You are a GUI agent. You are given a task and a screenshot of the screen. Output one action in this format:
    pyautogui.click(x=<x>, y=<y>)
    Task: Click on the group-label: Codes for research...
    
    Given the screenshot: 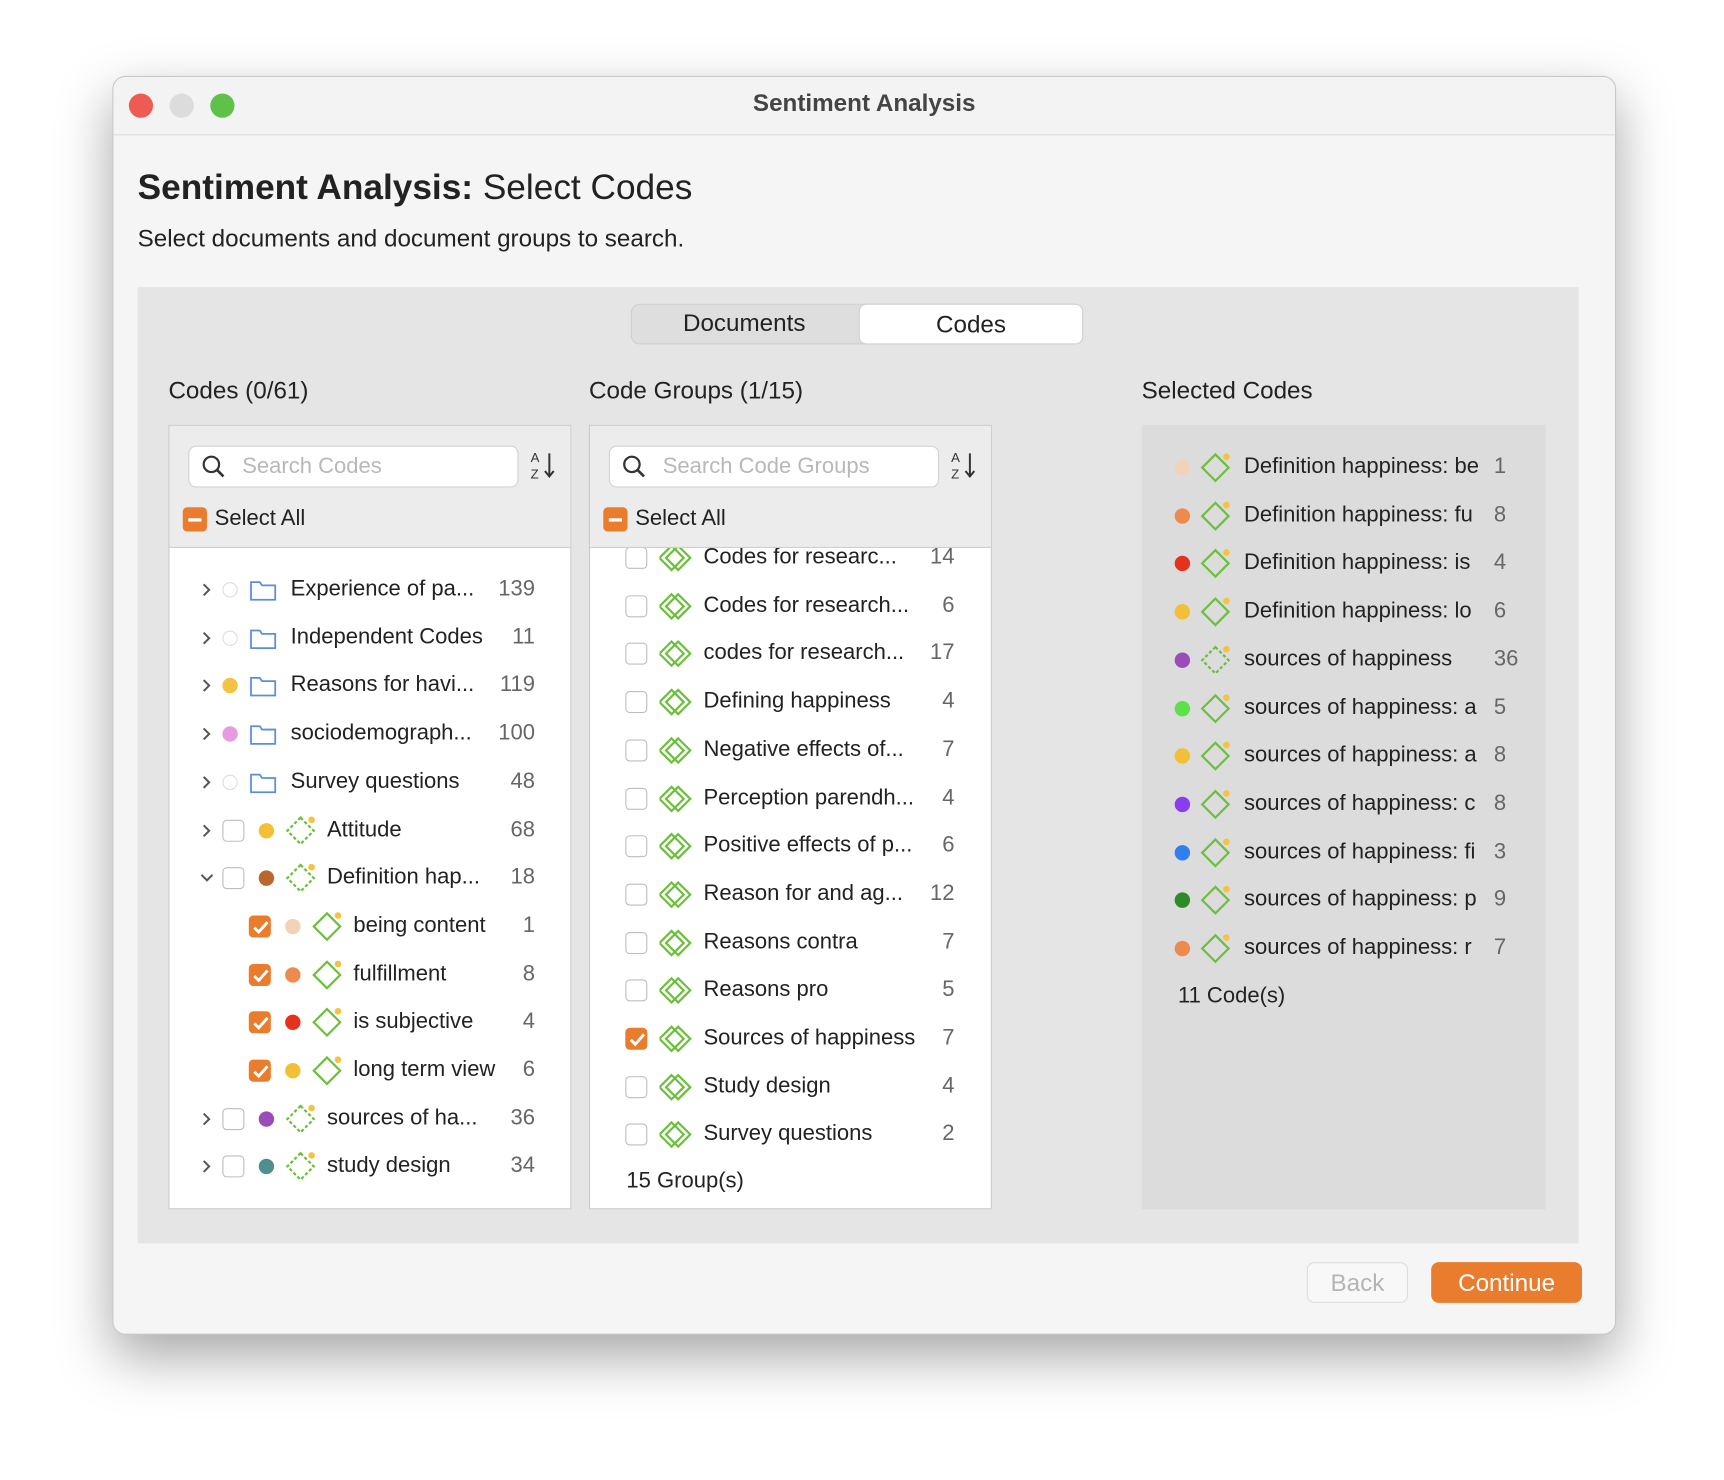 What is the action you would take?
    pyautogui.click(x=806, y=604)
    